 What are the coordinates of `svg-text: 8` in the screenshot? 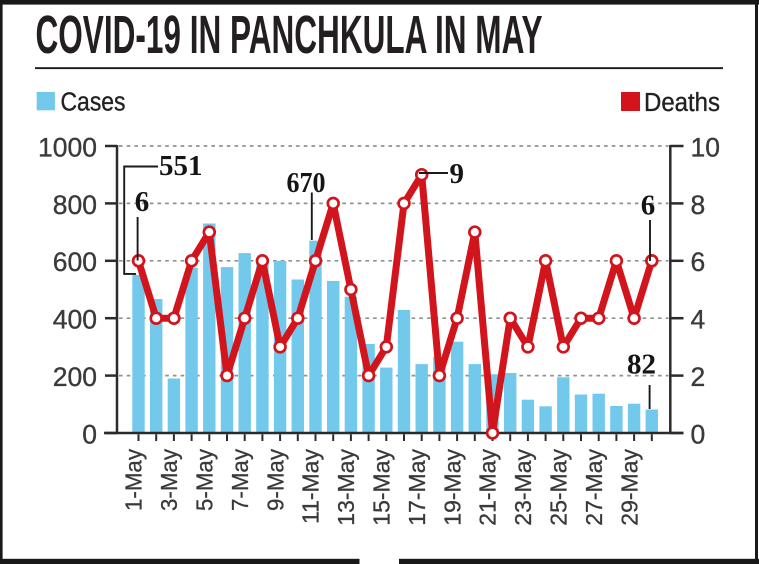 It's located at (698, 205).